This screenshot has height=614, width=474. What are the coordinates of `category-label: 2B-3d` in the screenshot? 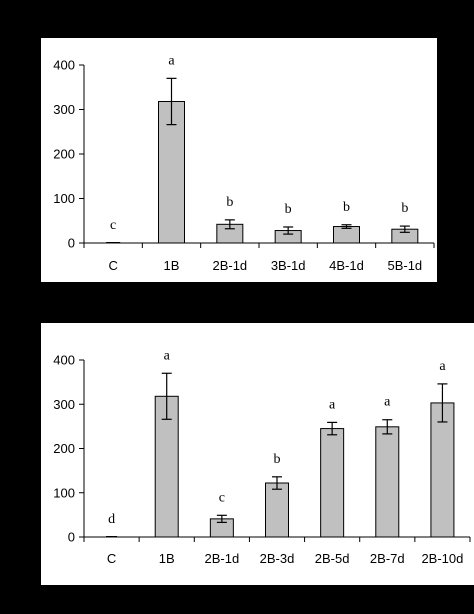 It's located at (277, 558).